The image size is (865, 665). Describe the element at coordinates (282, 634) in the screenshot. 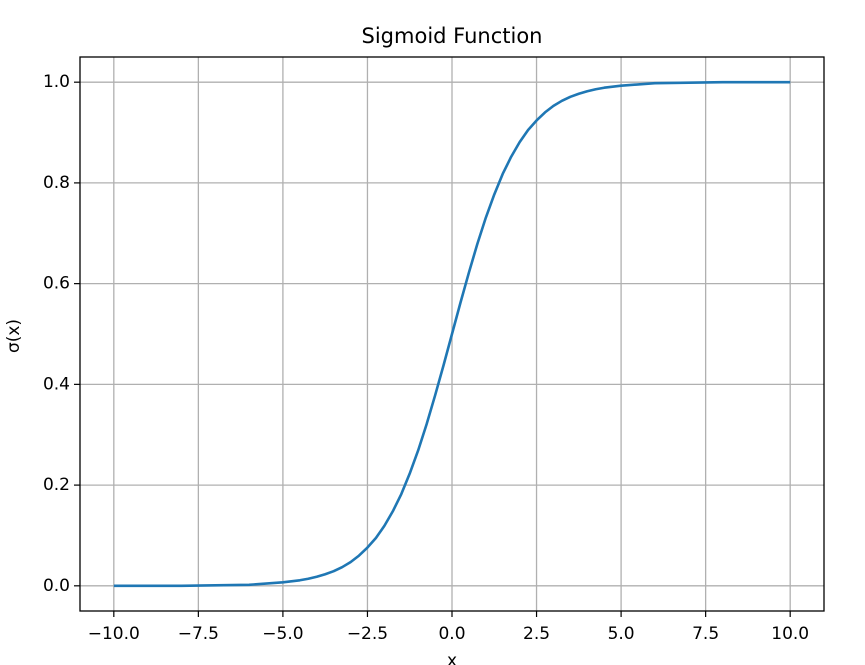

I see `x-tick-label: −5.0` at that location.